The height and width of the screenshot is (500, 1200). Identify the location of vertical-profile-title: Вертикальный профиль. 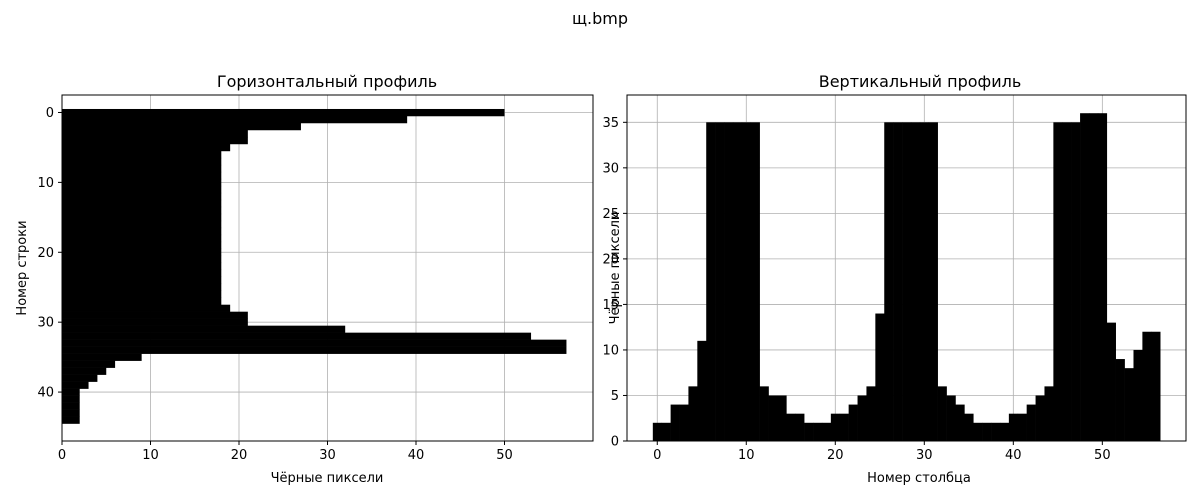
(920, 81).